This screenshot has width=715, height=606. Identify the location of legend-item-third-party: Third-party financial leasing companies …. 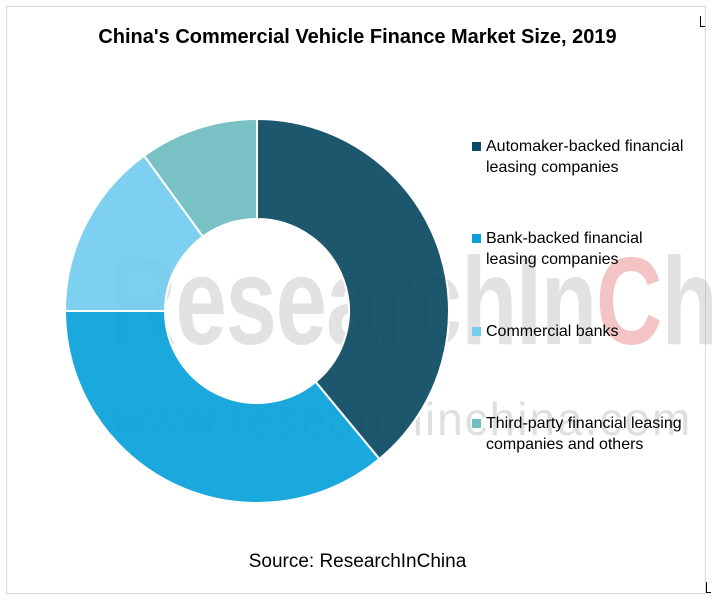
(582, 434).